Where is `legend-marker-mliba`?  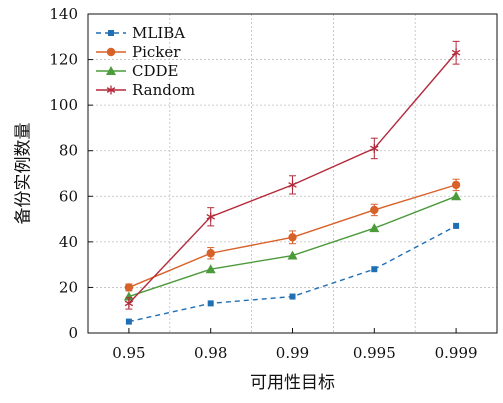
legend-marker-mliba is located at coordinates (111, 33).